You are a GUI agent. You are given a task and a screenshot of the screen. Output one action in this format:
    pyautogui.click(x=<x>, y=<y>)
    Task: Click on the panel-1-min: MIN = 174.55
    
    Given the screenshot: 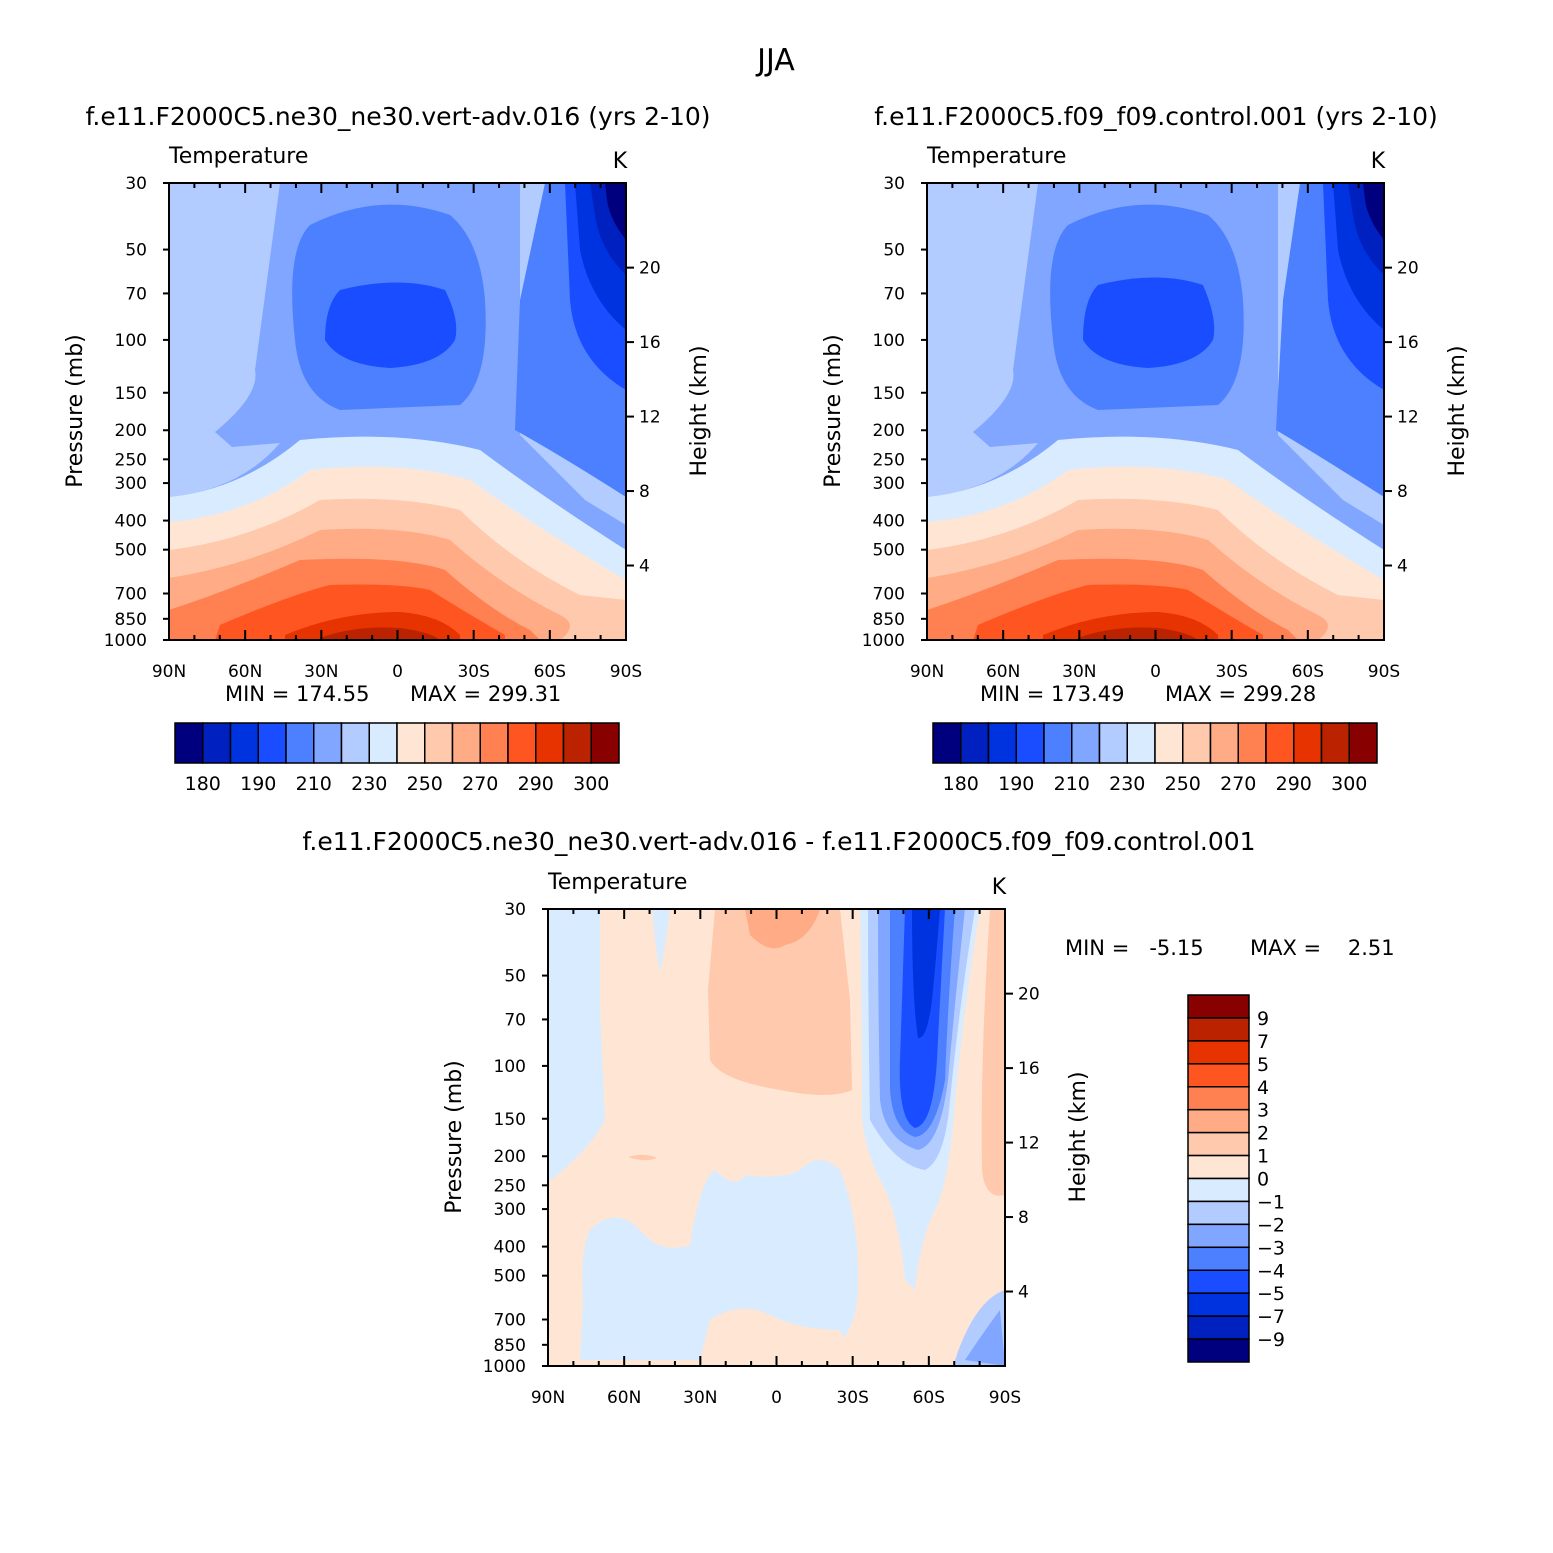 What is the action you would take?
    pyautogui.click(x=297, y=694)
    